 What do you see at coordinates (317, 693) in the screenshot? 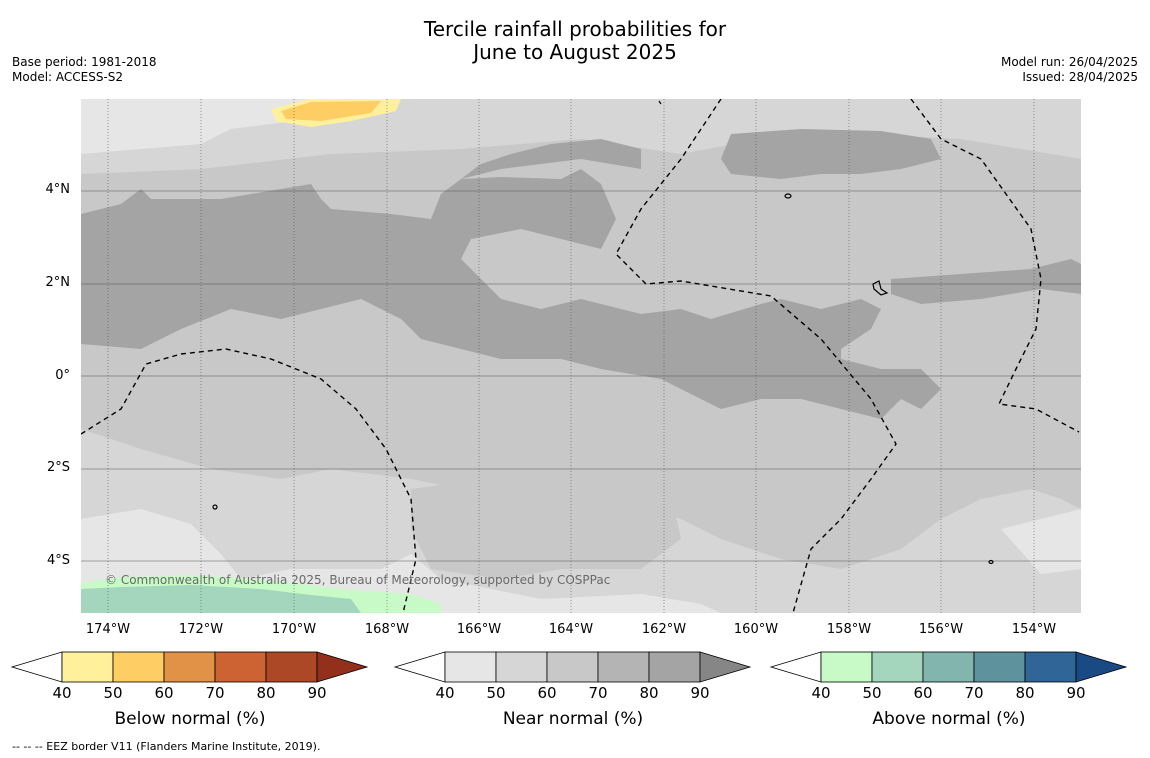
I see `colorbar-below-tick-90: 90` at bounding box center [317, 693].